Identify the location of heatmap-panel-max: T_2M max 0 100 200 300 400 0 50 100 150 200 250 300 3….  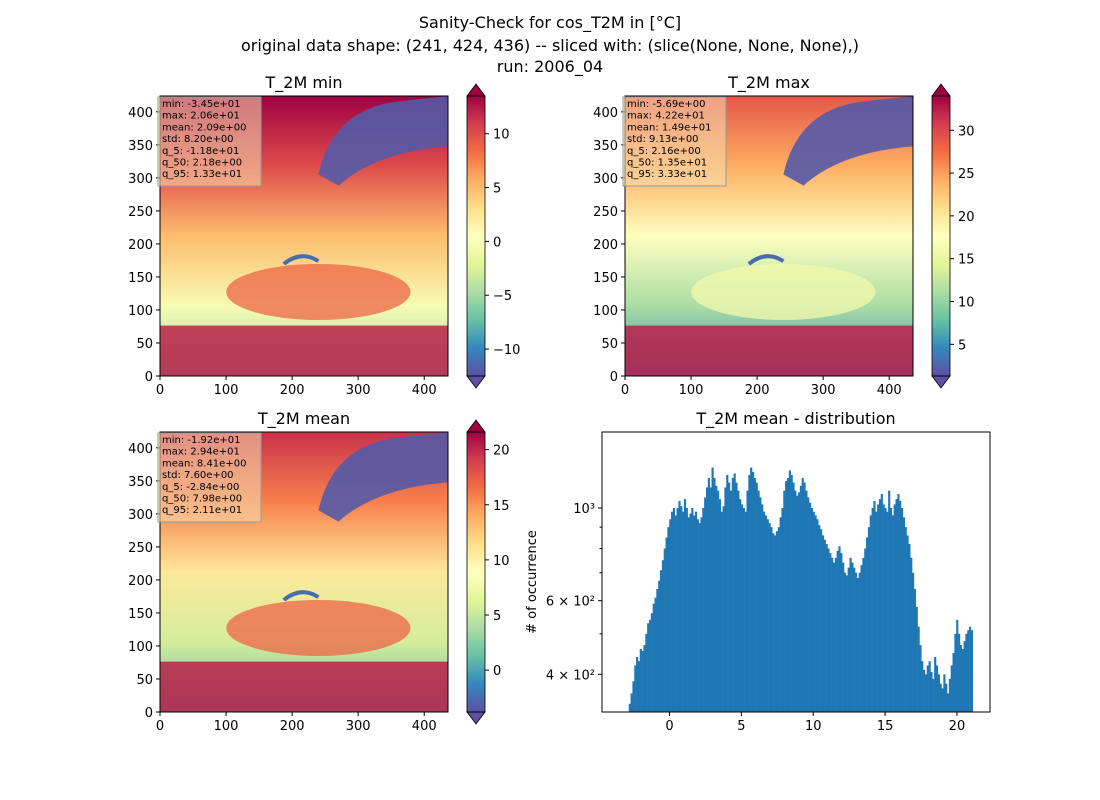
(783, 235).